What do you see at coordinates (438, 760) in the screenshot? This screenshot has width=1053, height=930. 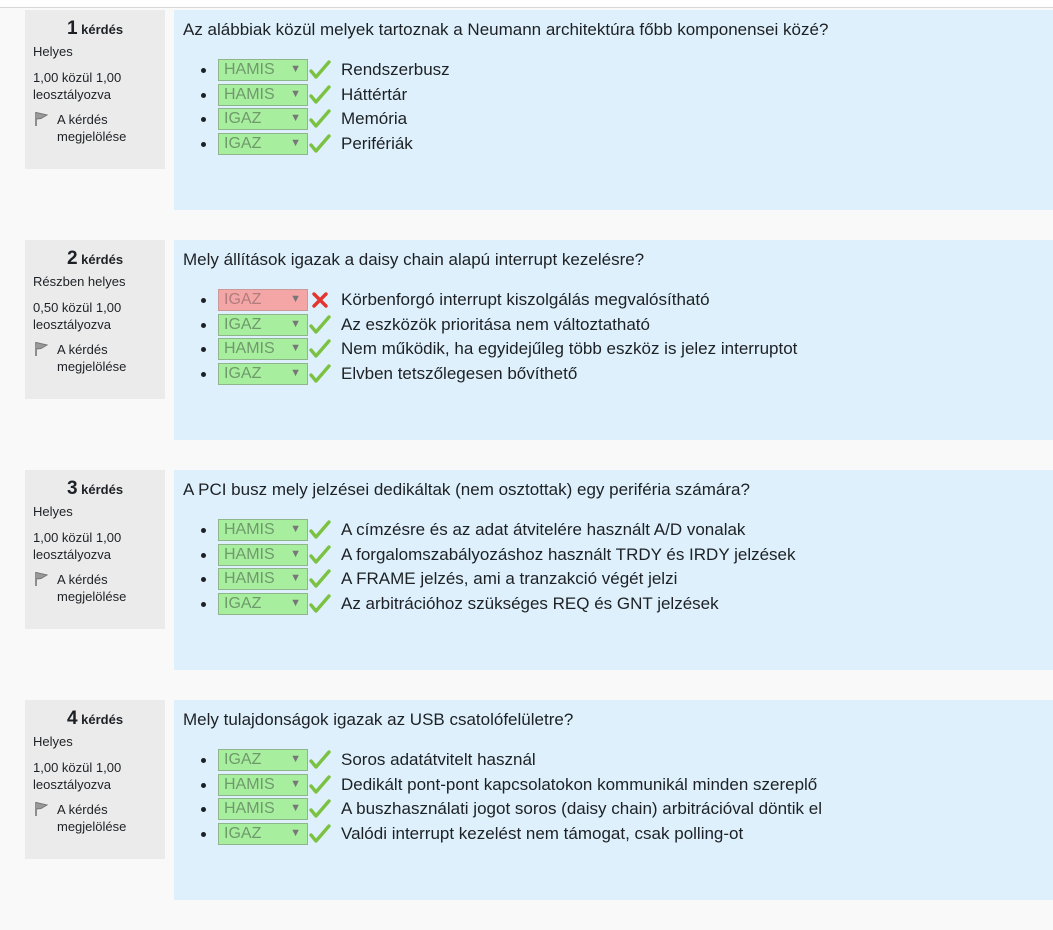 I see `answer-text: Soros adatátvitelt használ` at bounding box center [438, 760].